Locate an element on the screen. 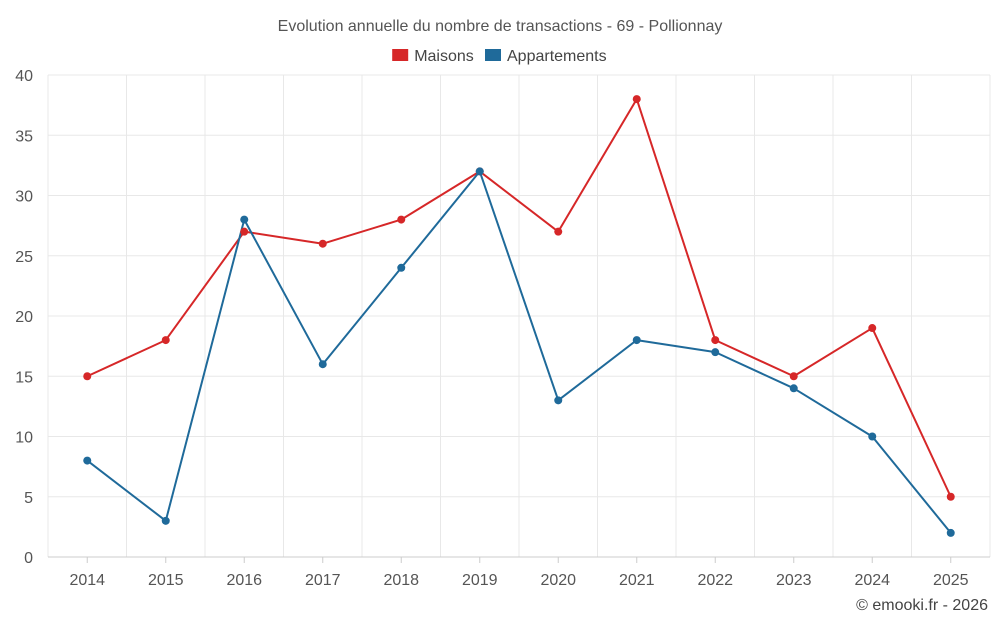 The image size is (1000, 625). x-tick-label: 2017 is located at coordinates (323, 580).